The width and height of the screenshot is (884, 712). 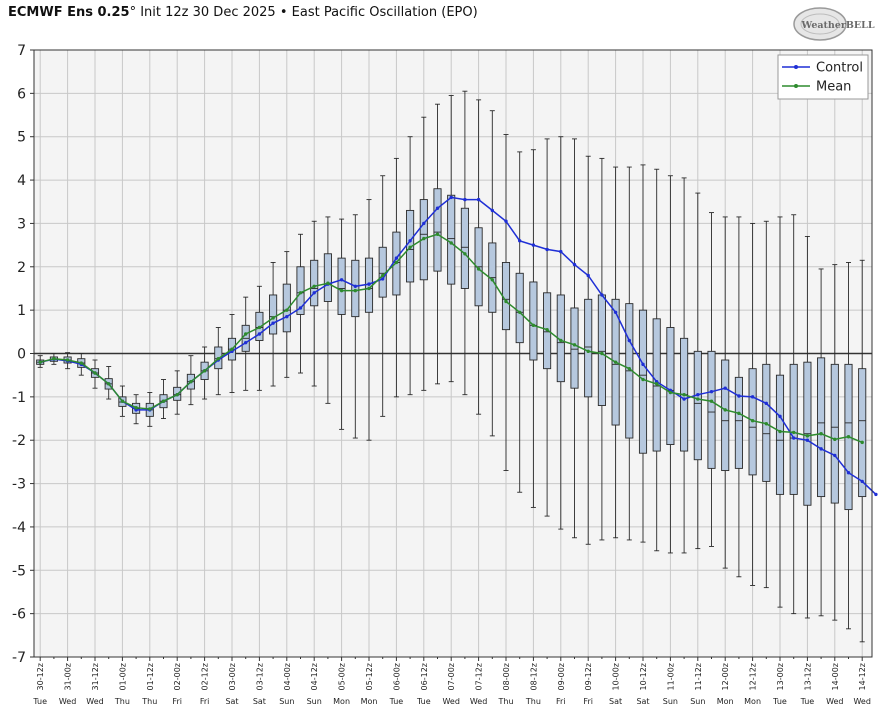 I want to click on y-tick-label: -6, so click(x=19, y=615).